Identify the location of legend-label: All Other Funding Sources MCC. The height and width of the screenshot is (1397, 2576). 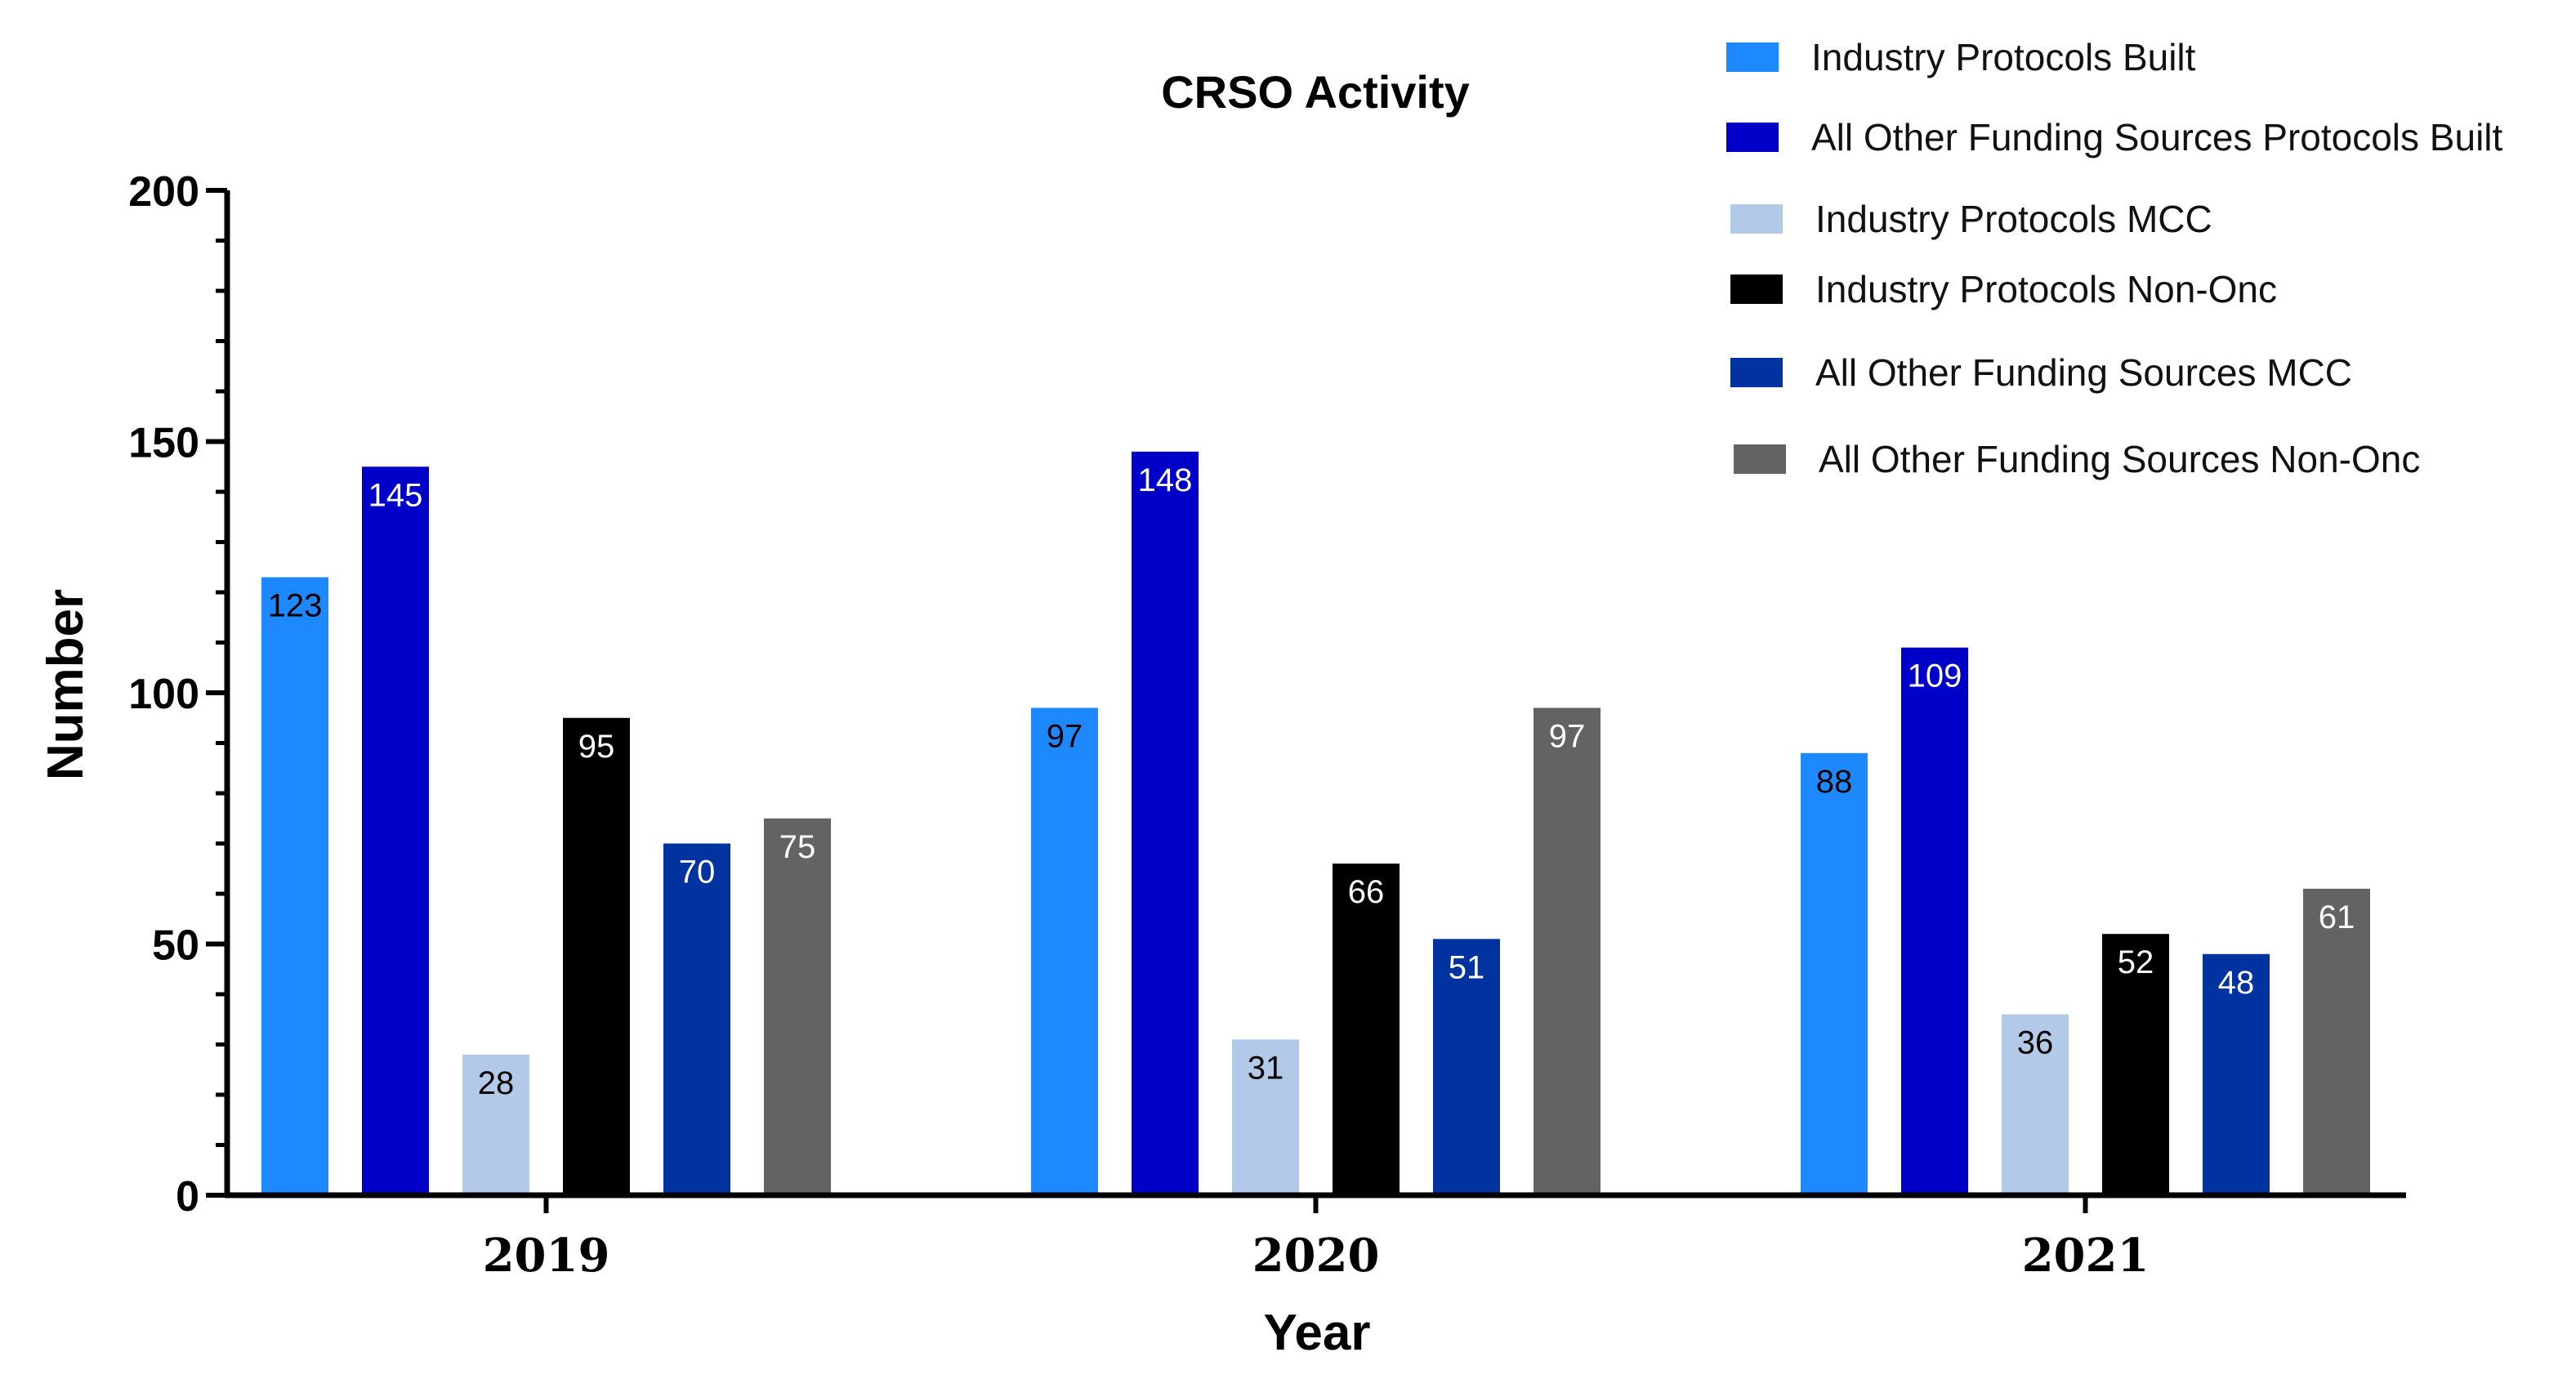
(2084, 372).